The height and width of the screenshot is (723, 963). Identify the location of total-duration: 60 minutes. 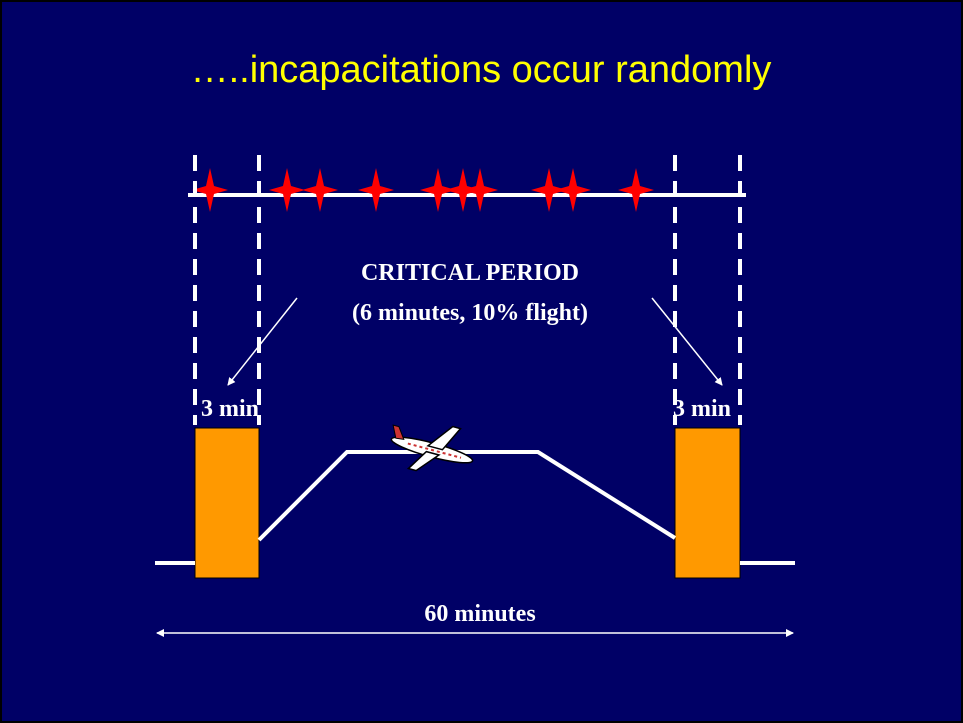
(479, 614).